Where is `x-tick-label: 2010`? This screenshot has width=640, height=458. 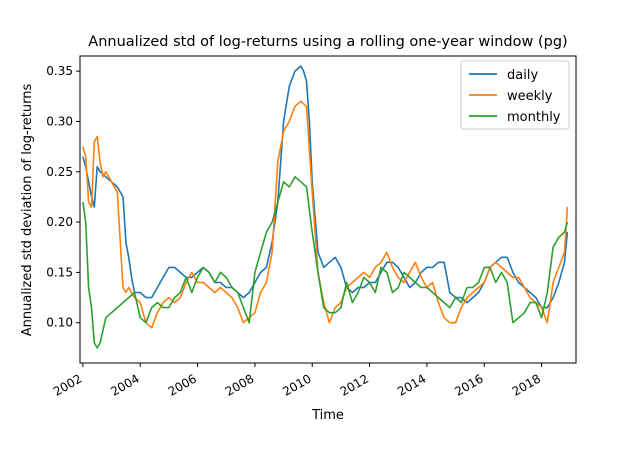
x-tick-label: 2010 is located at coordinates (296, 384).